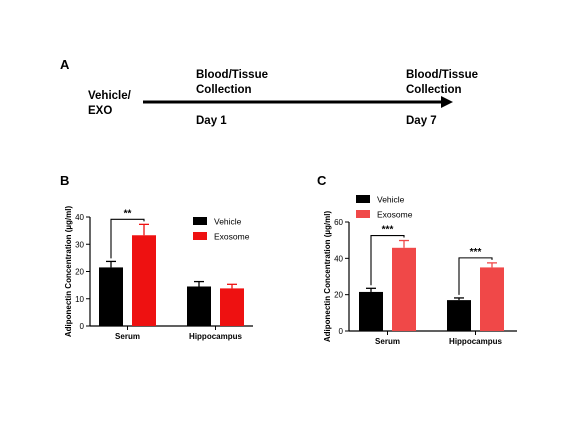  Describe the element at coordinates (100, 111) in the screenshot. I see `start-label-line2: EXO` at that location.